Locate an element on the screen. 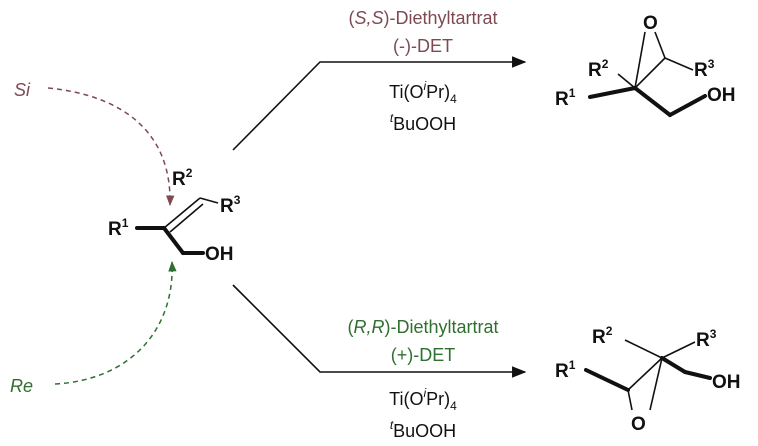  top-titanium: Ti(OiPr)4 is located at coordinates (423, 92).